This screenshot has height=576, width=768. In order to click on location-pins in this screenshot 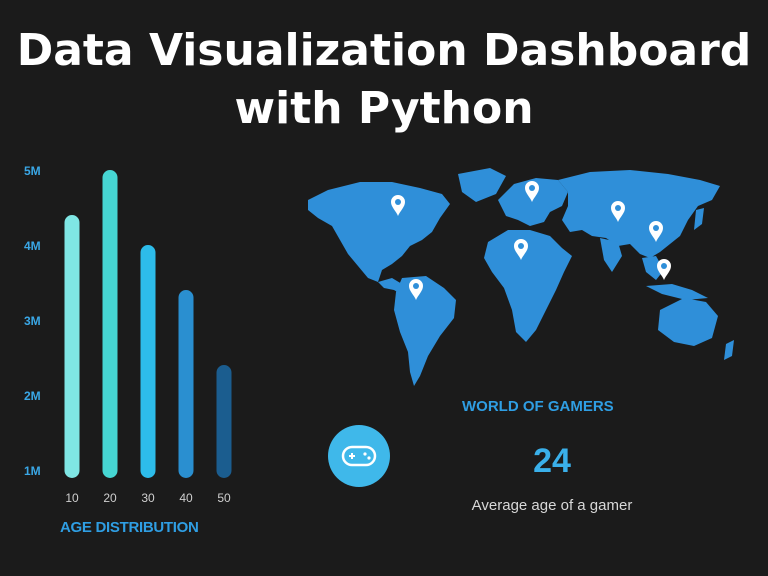, I will do `click(531, 240)`.